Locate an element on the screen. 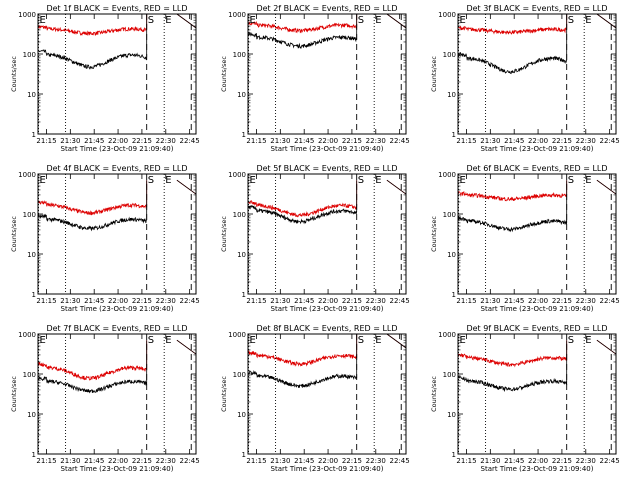  panel-title: Det 1f BLACK = Events, RED = LLD is located at coordinates (116, 8).